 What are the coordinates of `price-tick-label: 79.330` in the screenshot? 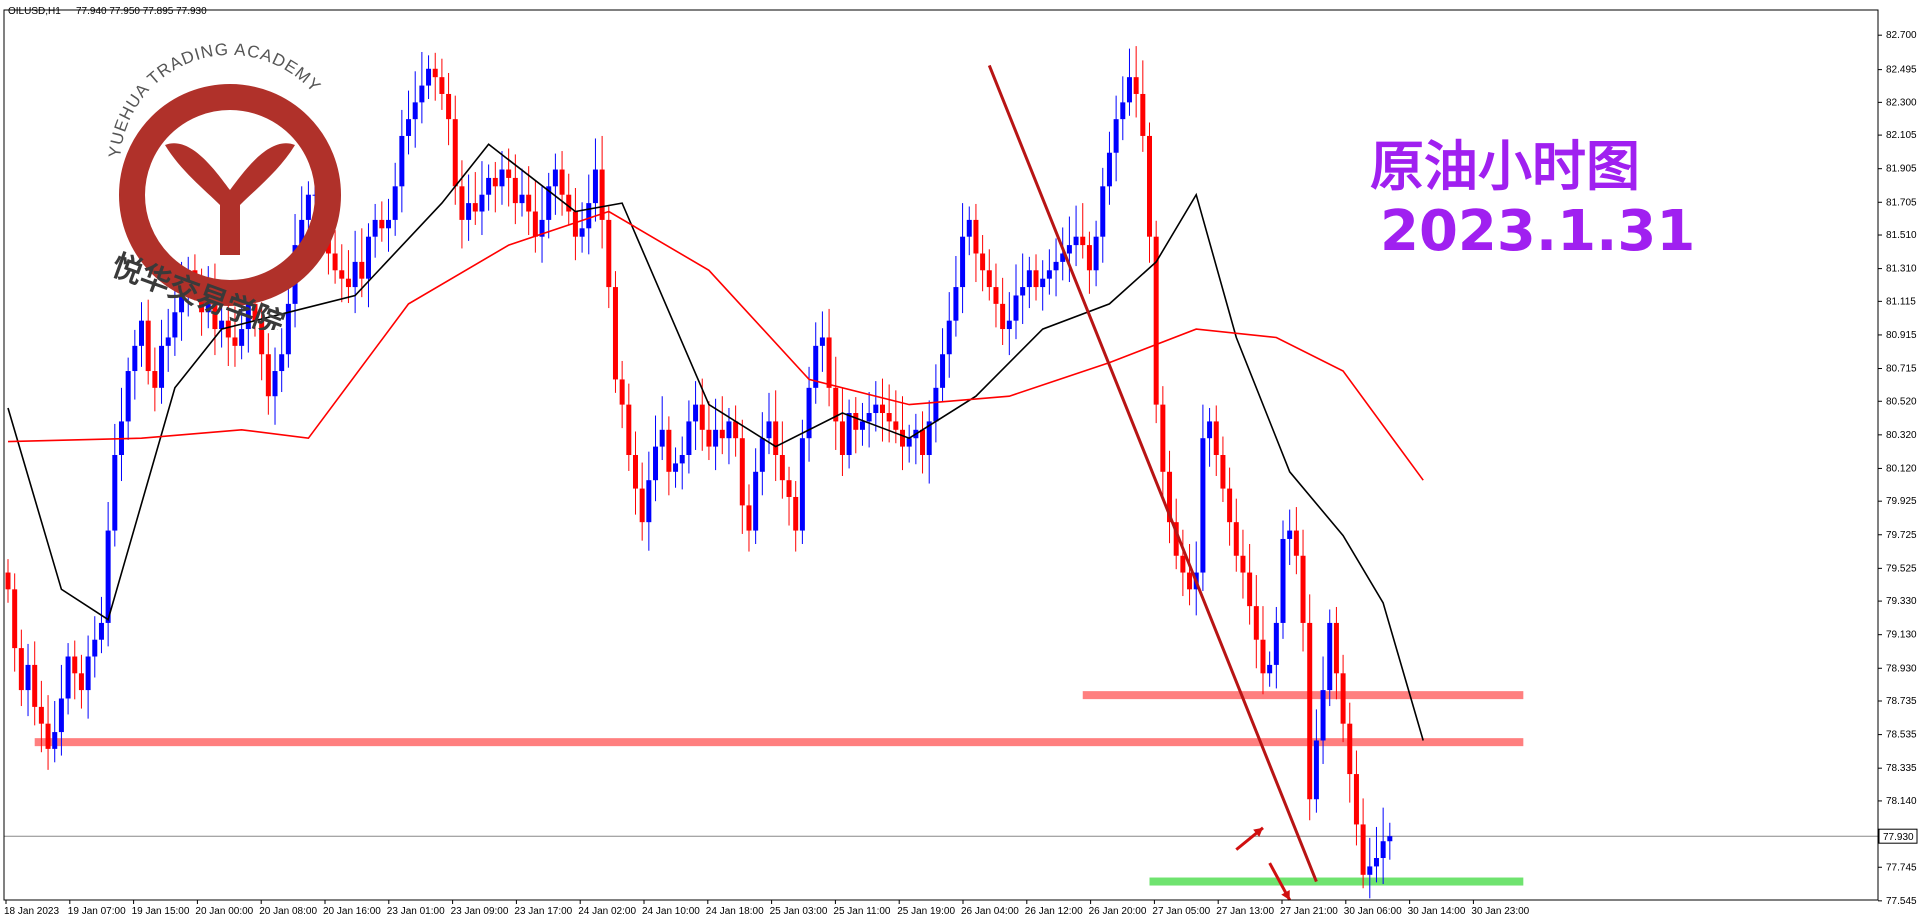 It's located at (1901, 601).